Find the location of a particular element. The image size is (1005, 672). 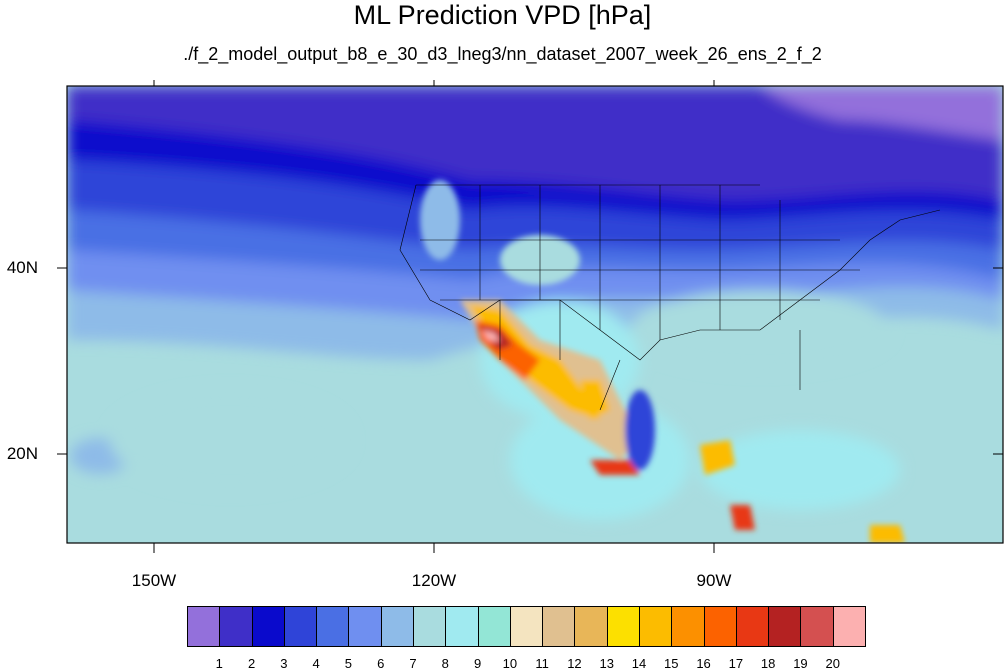

map-title: ML Prediction VPD [hPa] is located at coordinates (502, 15).